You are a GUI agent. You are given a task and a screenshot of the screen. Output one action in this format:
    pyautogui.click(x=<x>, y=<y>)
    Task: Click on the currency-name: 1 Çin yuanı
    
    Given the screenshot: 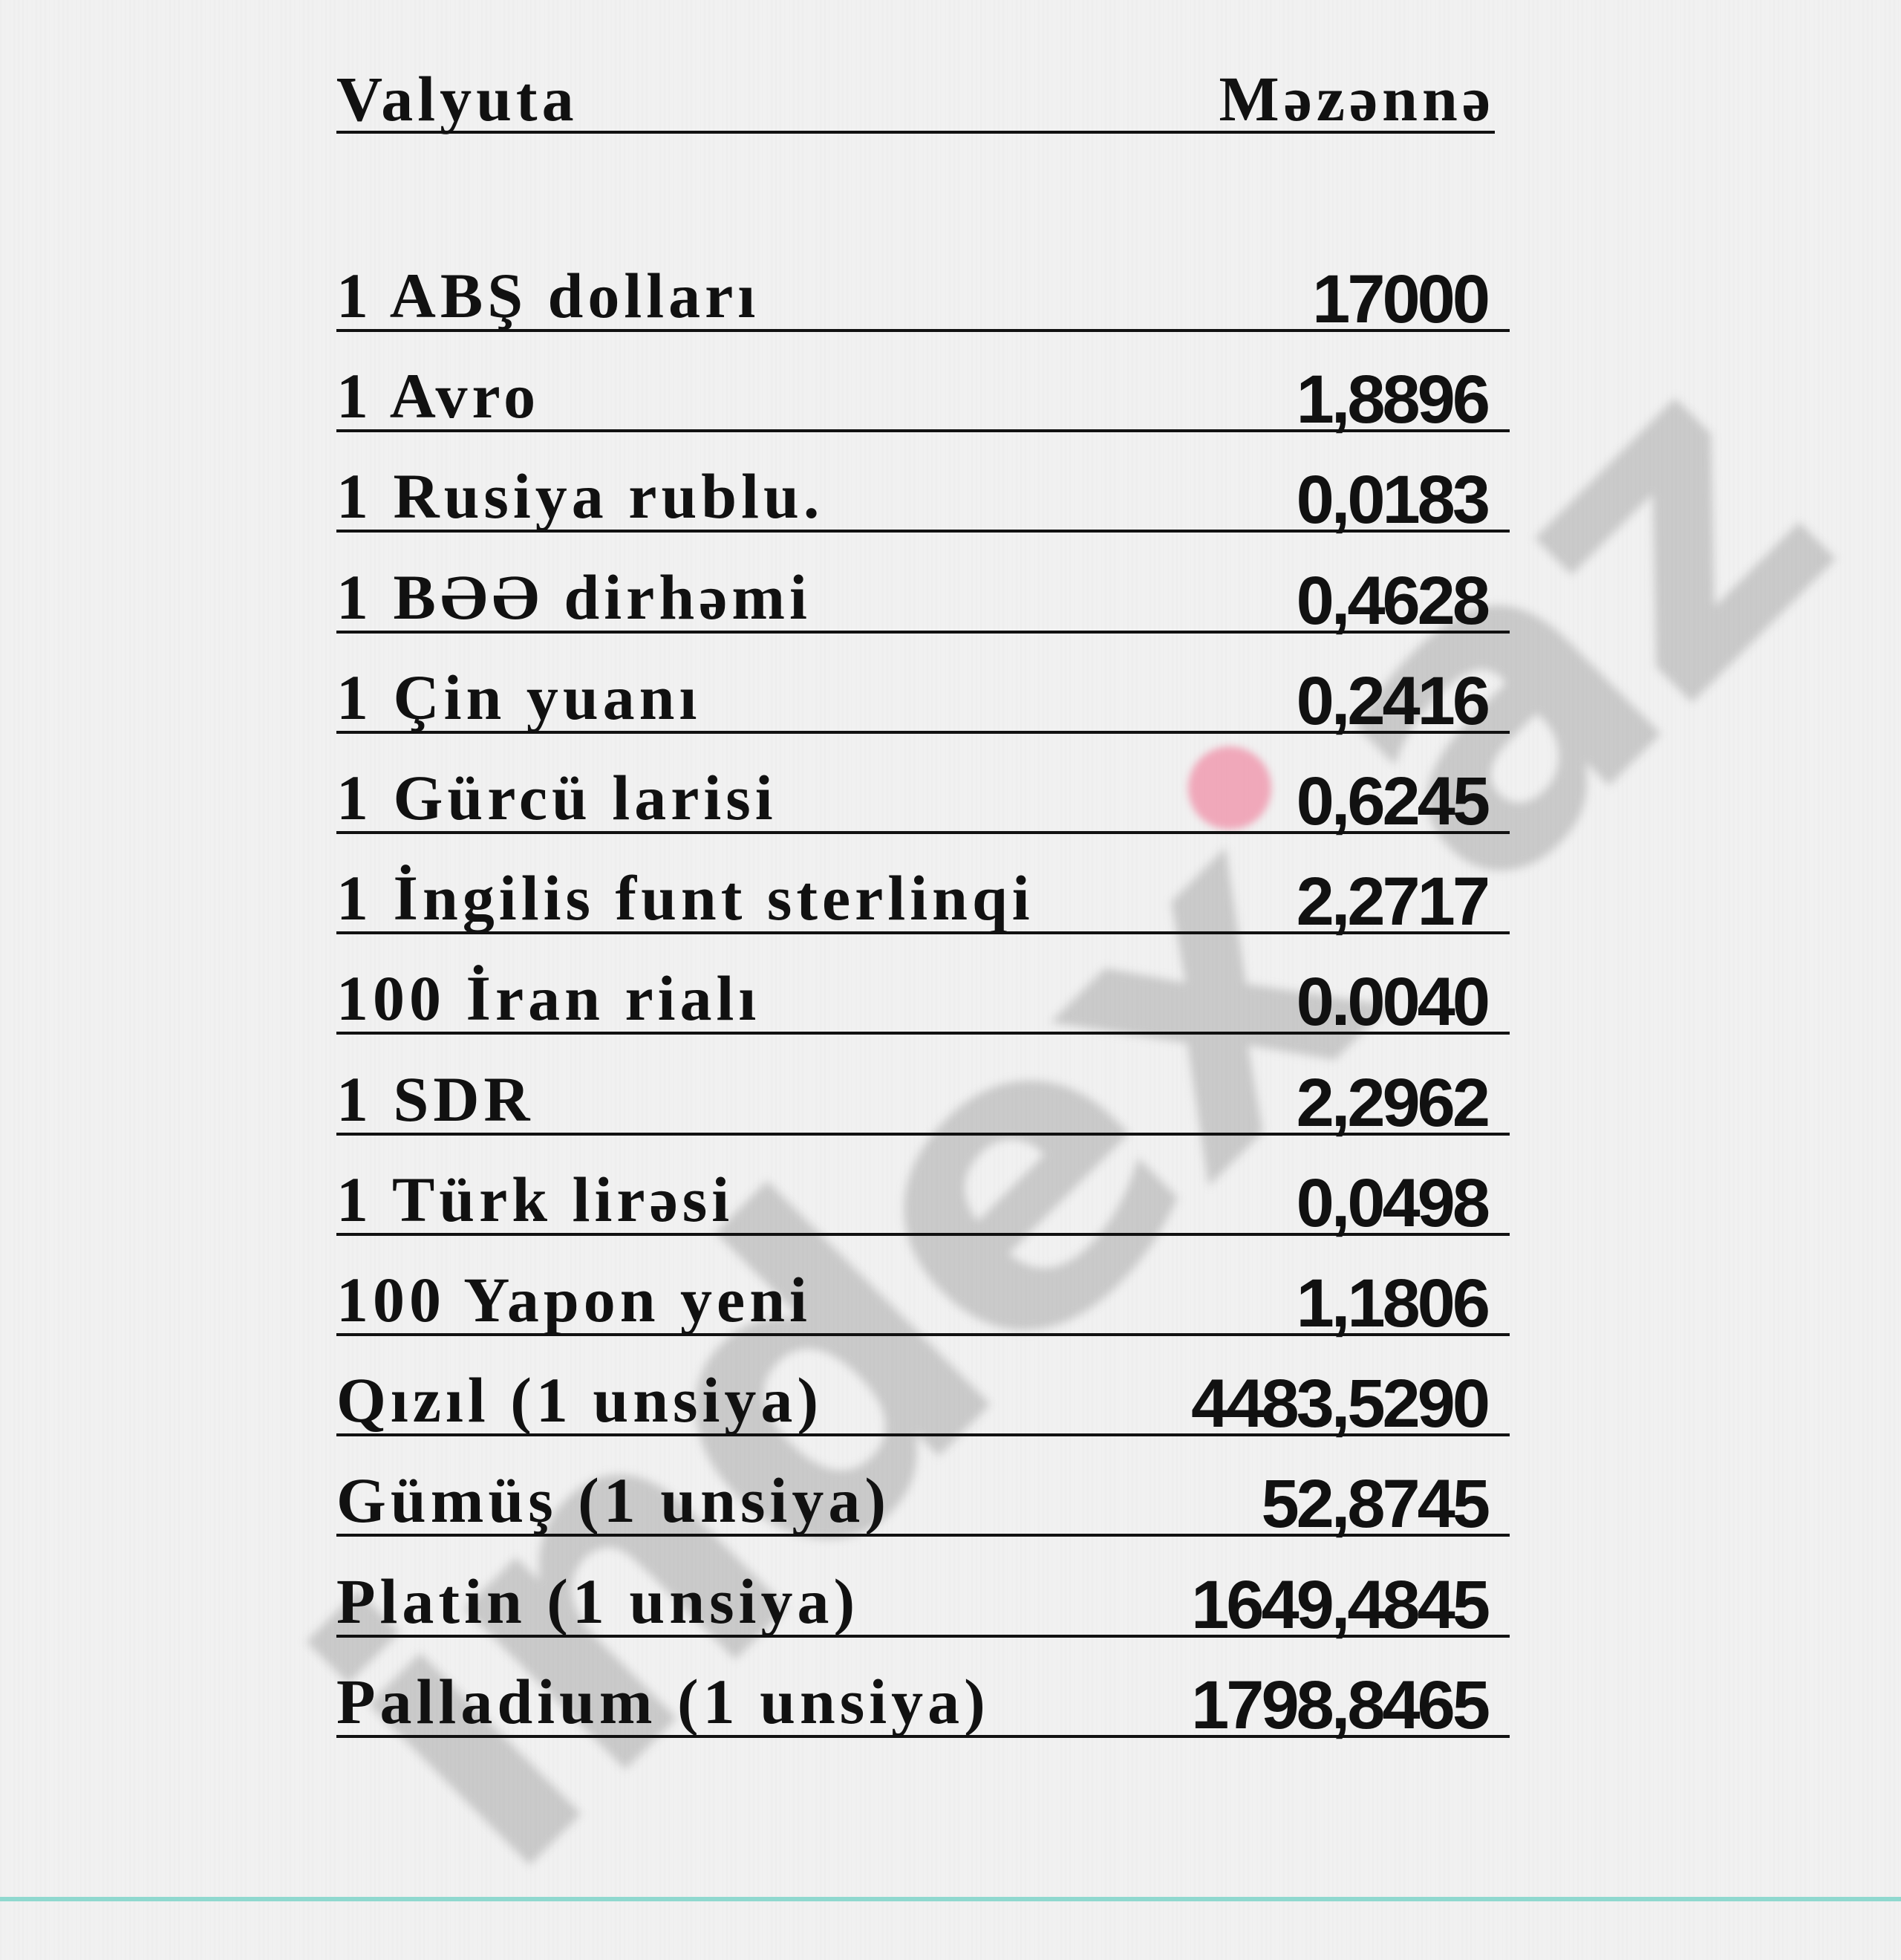 What is the action you would take?
    pyautogui.click(x=519, y=697)
    